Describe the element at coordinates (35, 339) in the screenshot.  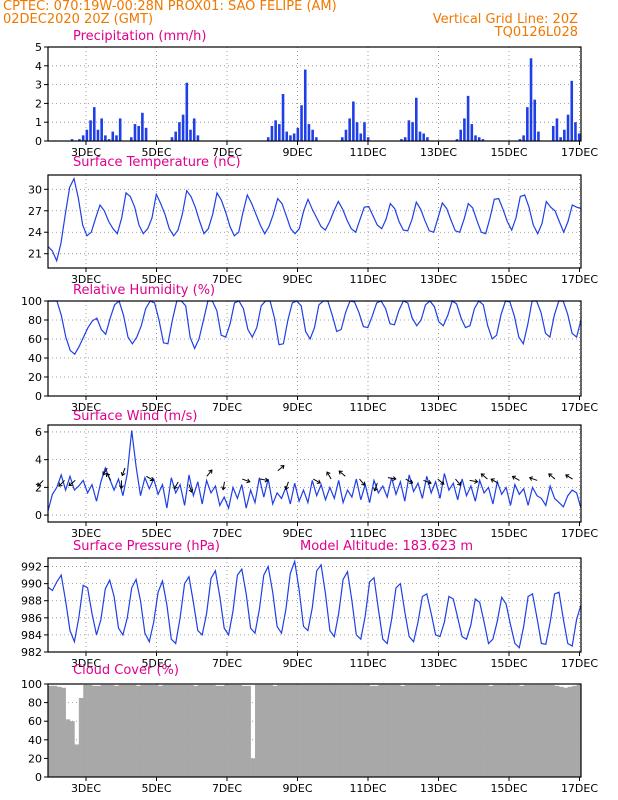
I see `humidity-ytick-label: 60` at that location.